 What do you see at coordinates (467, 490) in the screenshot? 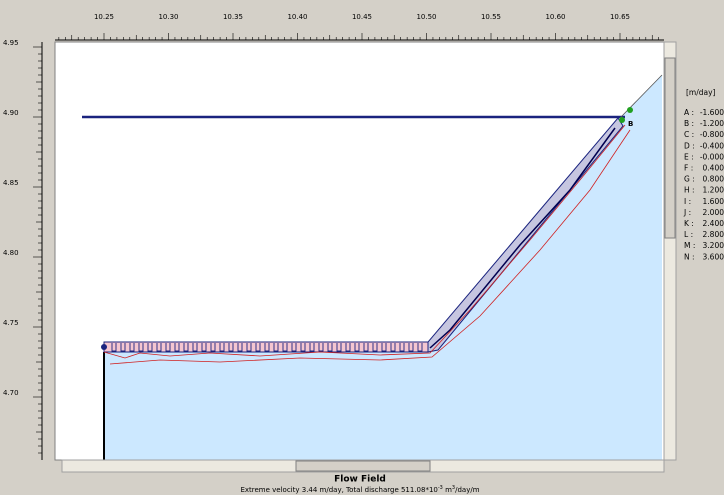
I see `subtitle-text: /day/m` at bounding box center [467, 490].